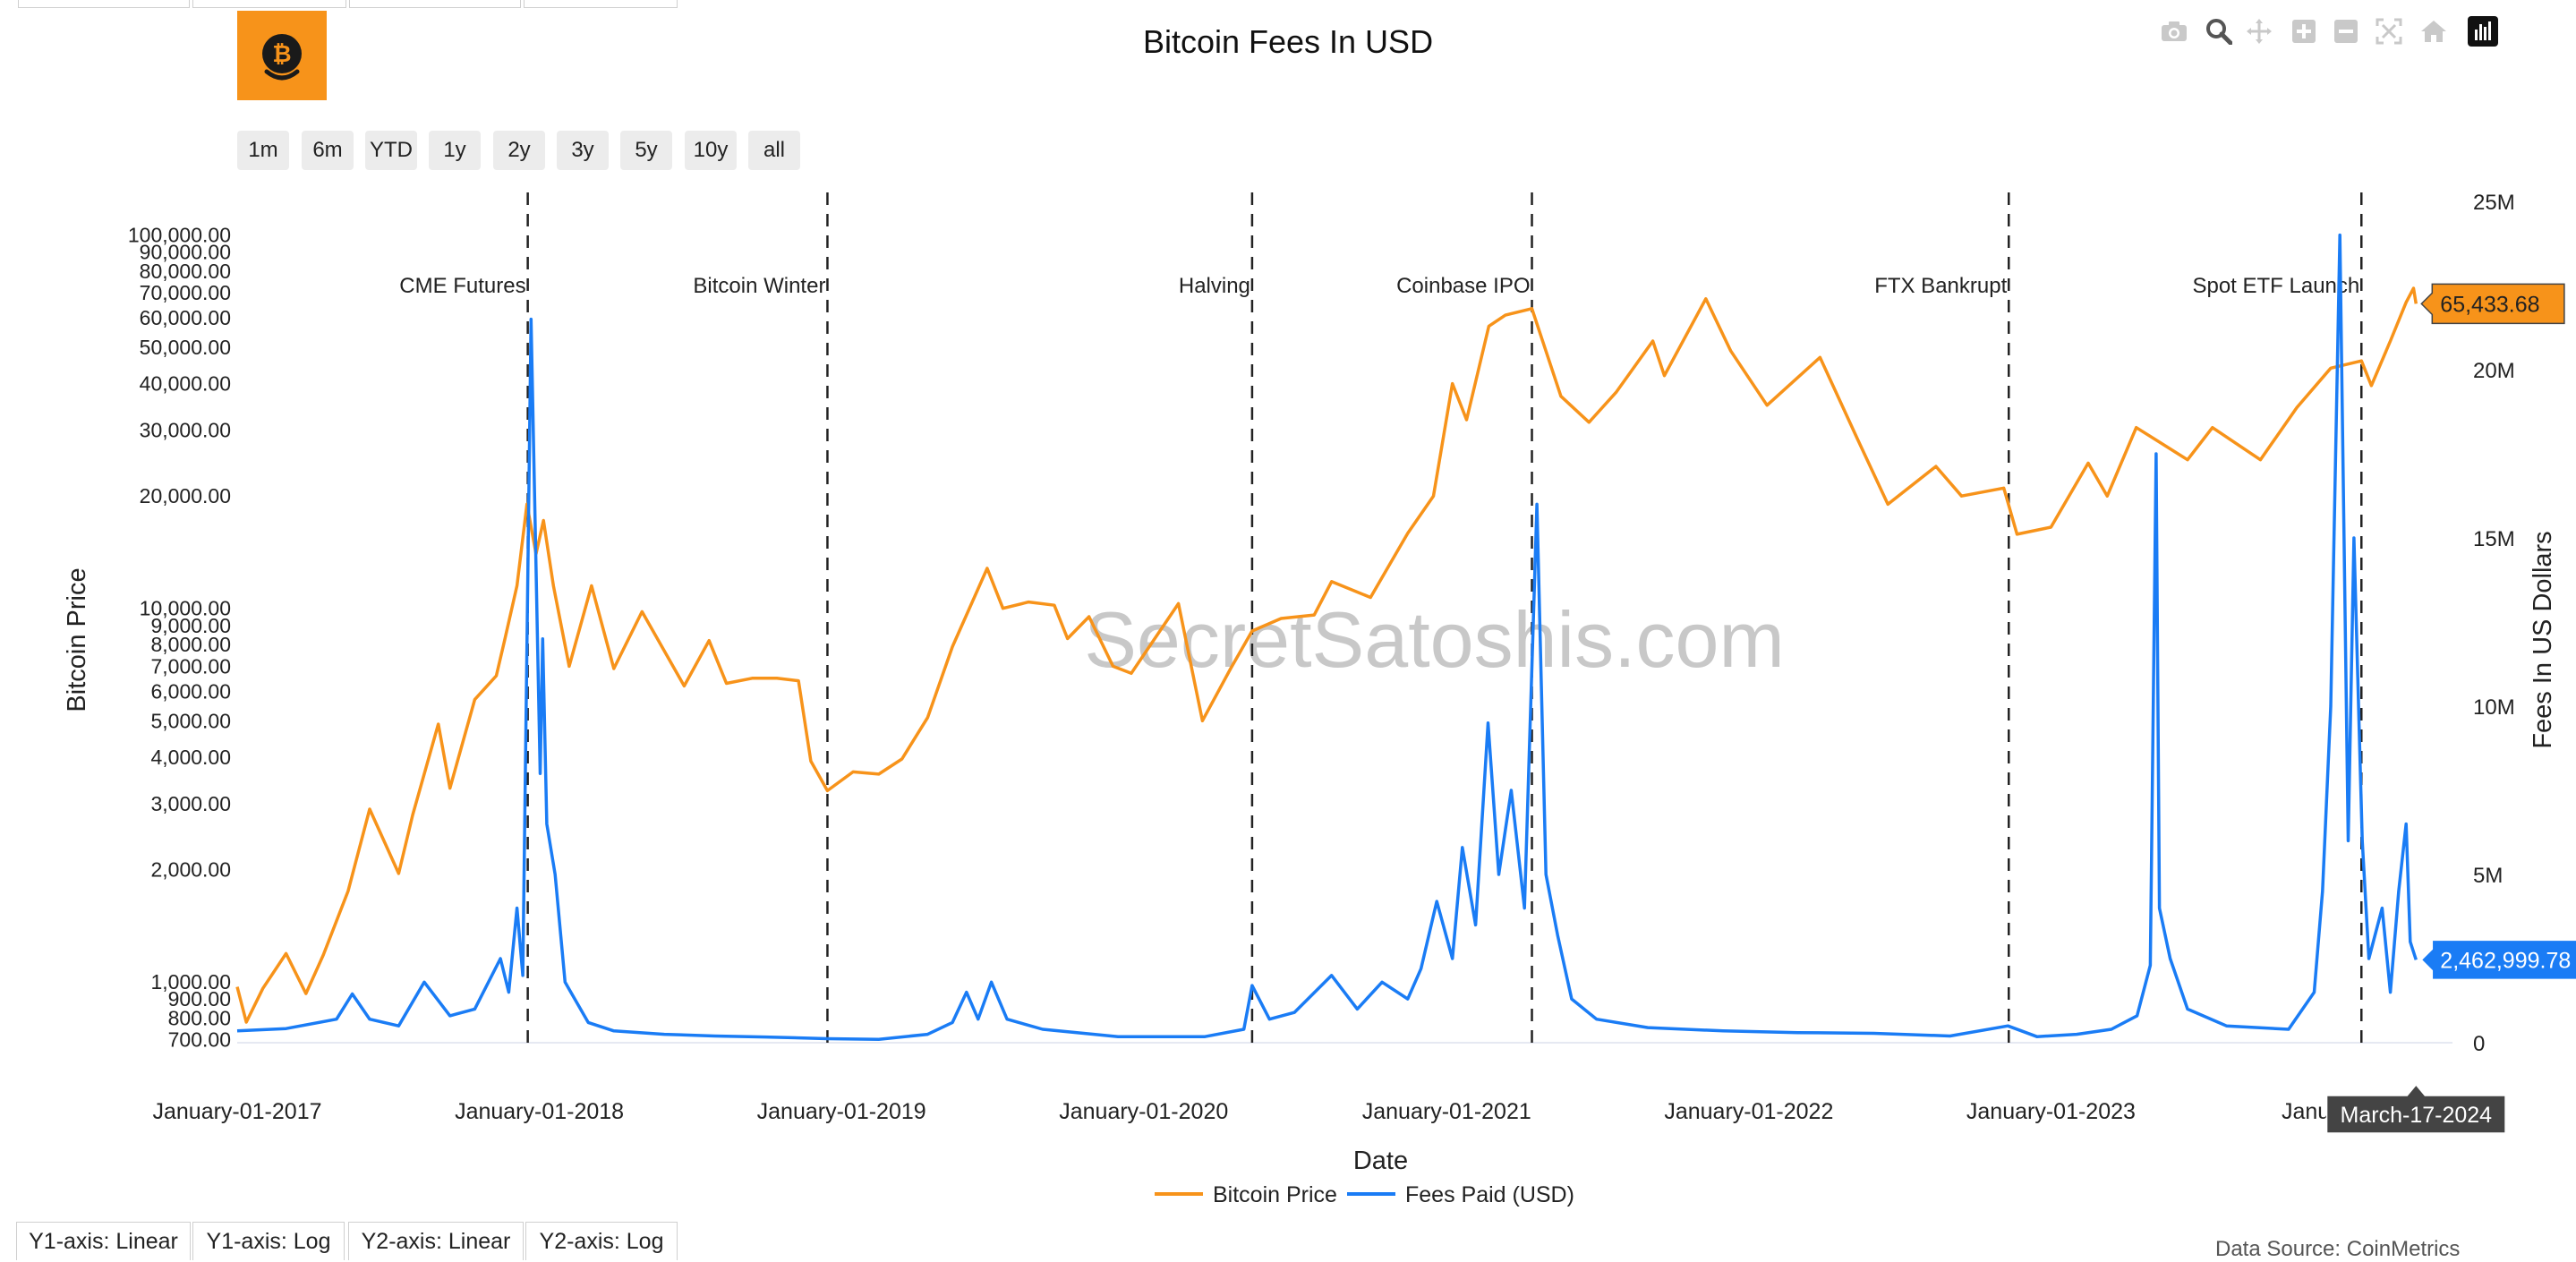 The height and width of the screenshot is (1262, 2576). Describe the element at coordinates (436, 1241) in the screenshot. I see `y2-axis-linear-button: Y2-axis: Linear` at that location.